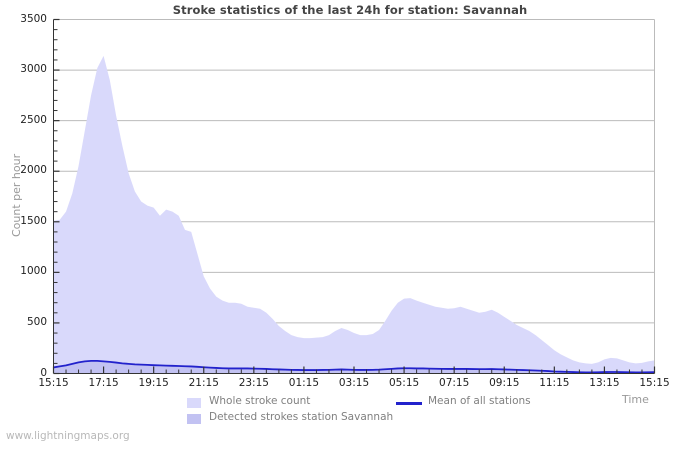 The image size is (700, 450). Describe the element at coordinates (404, 382) in the screenshot. I see `x-tick-label: 05:15` at that location.